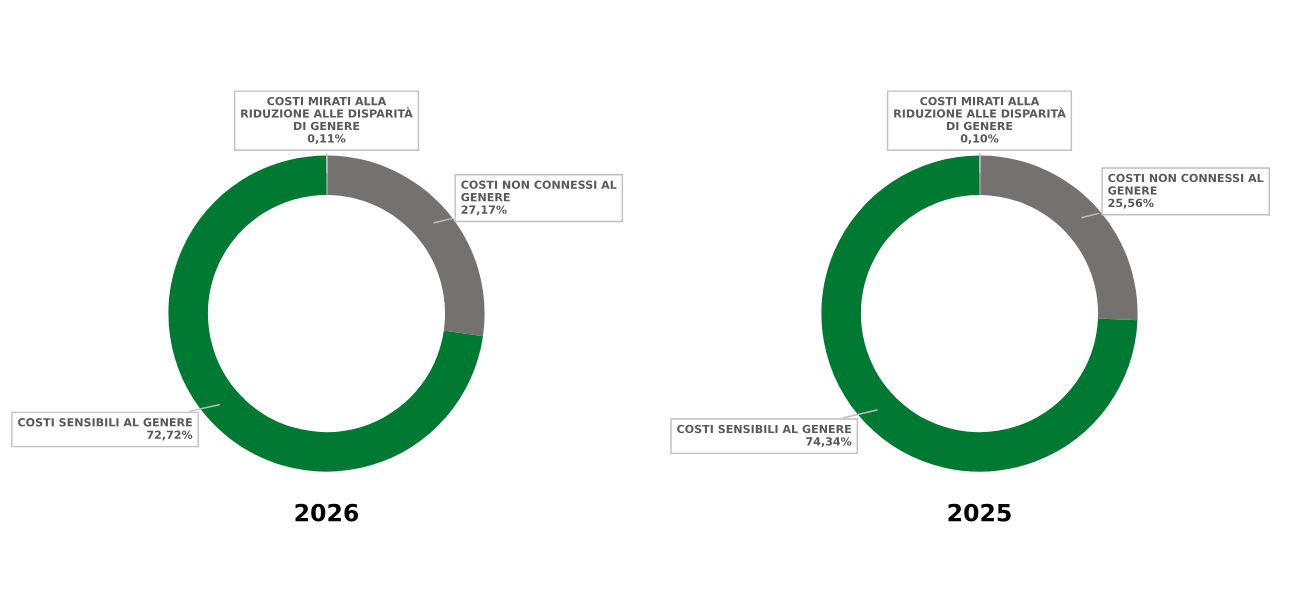 The image size is (1306, 613). I want to click on data-label: 0,10%, so click(979, 139).